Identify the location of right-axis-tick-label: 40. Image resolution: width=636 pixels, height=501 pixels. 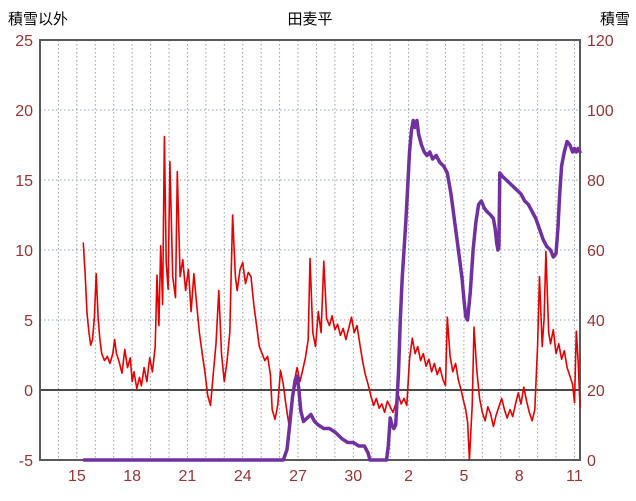
(596, 321).